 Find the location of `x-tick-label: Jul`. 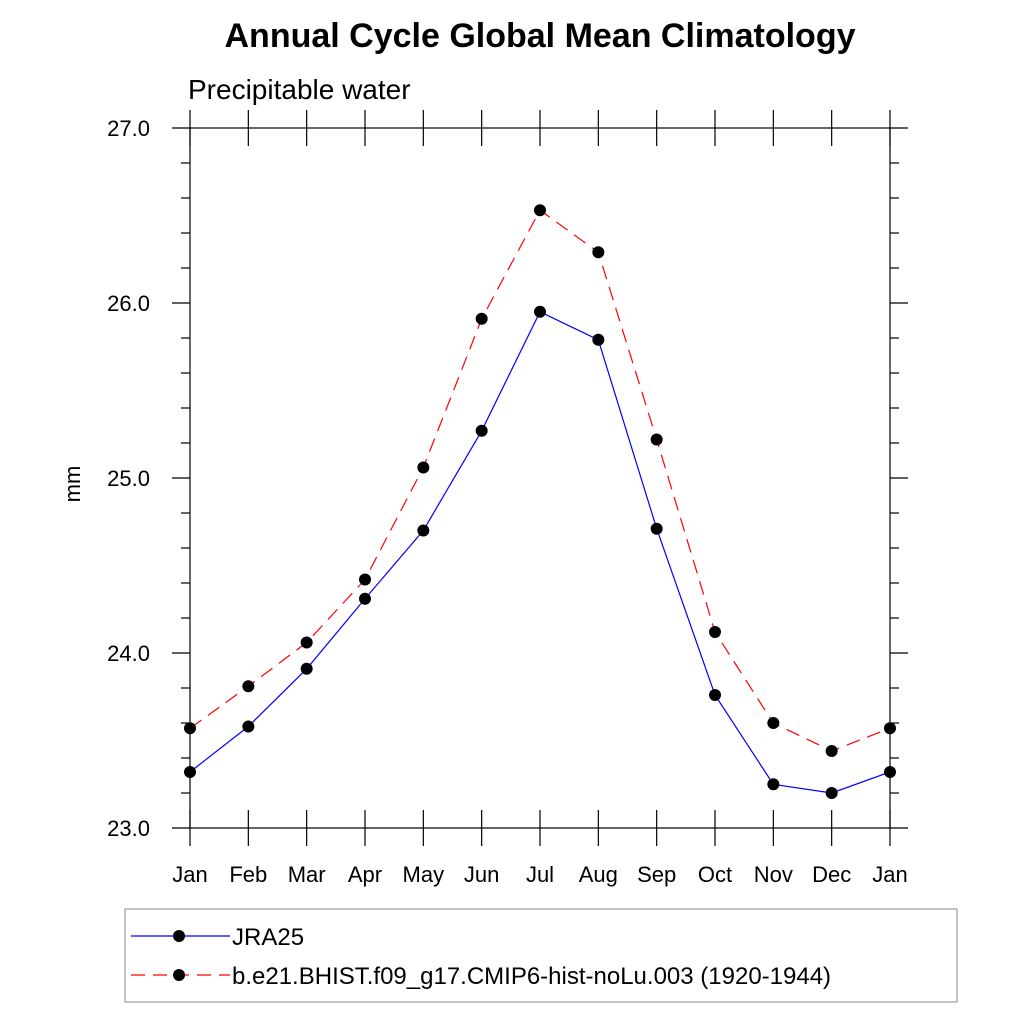

x-tick-label: Jul is located at coordinates (540, 874).